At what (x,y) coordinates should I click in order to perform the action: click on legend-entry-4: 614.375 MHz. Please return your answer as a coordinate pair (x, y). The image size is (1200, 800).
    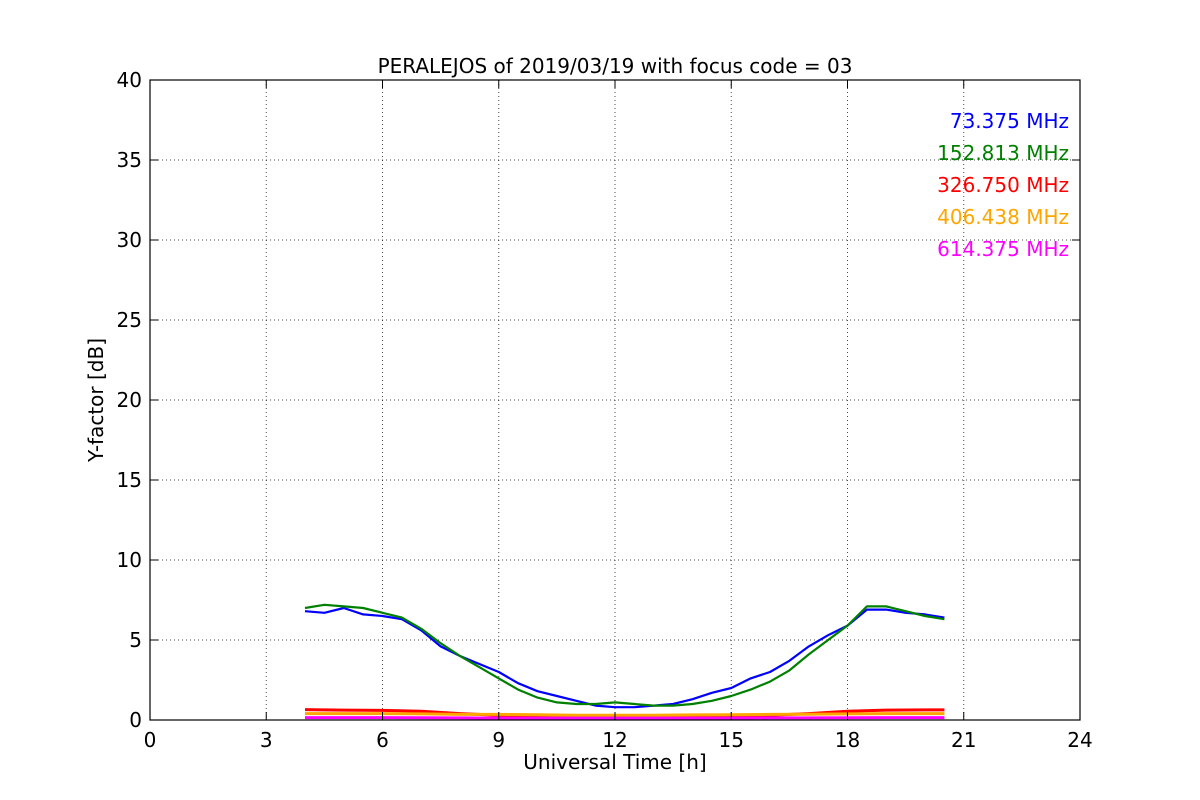
    Looking at the image, I should click on (1003, 249).